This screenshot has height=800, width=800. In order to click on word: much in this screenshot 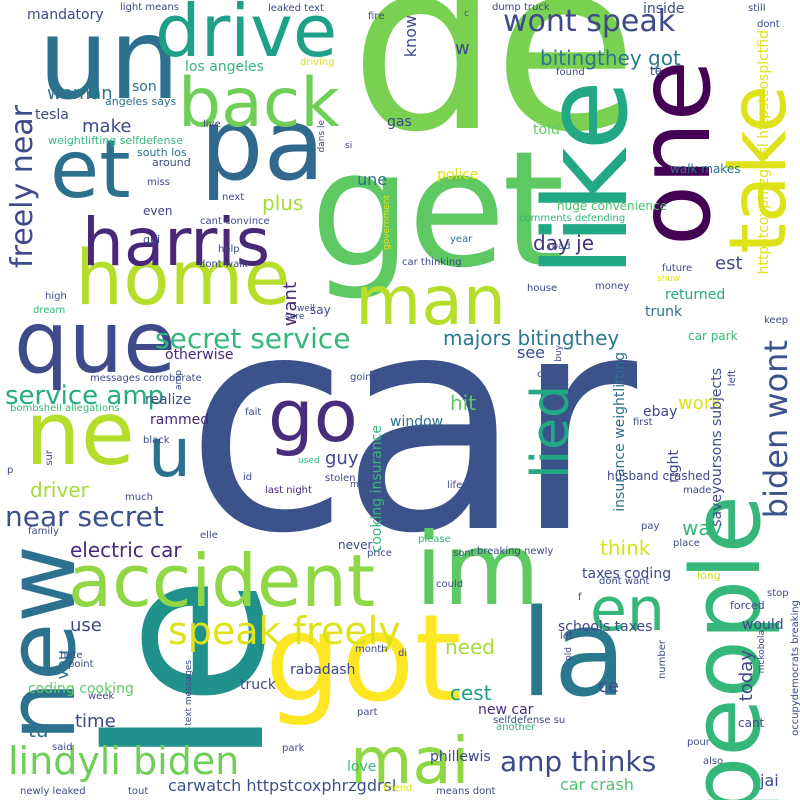, I will do `click(139, 497)`.